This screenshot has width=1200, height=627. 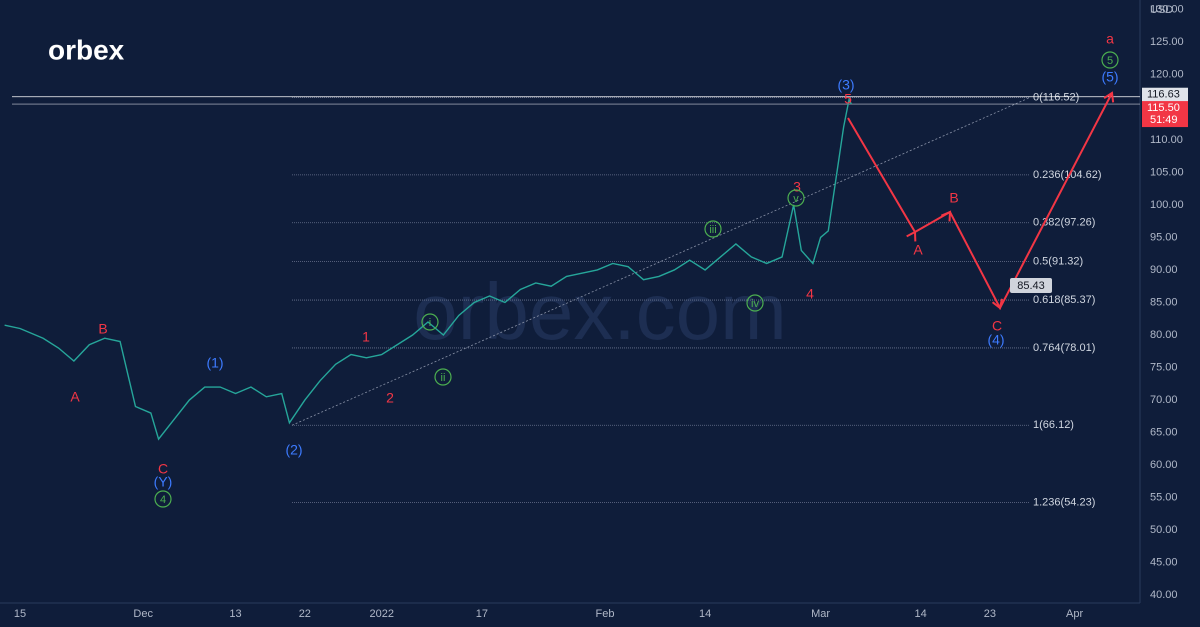 What do you see at coordinates (163, 482) in the screenshot?
I see `wave-label: (Y)` at bounding box center [163, 482].